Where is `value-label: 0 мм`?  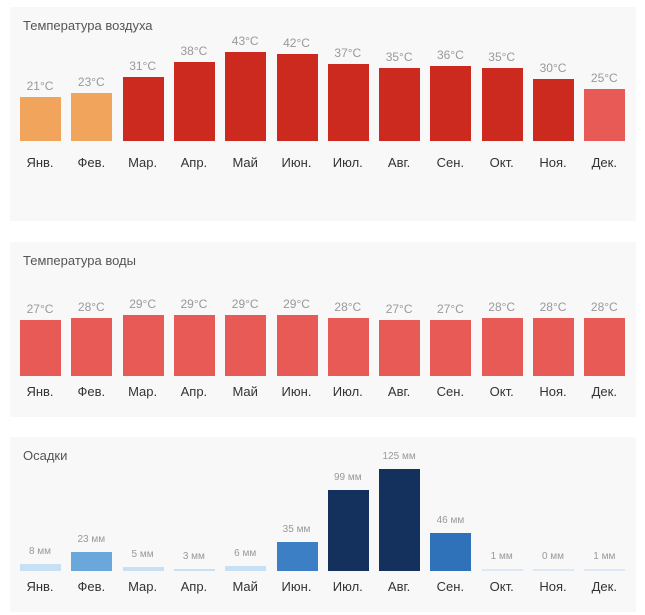
value-label: 0 мм is located at coordinates (553, 556).